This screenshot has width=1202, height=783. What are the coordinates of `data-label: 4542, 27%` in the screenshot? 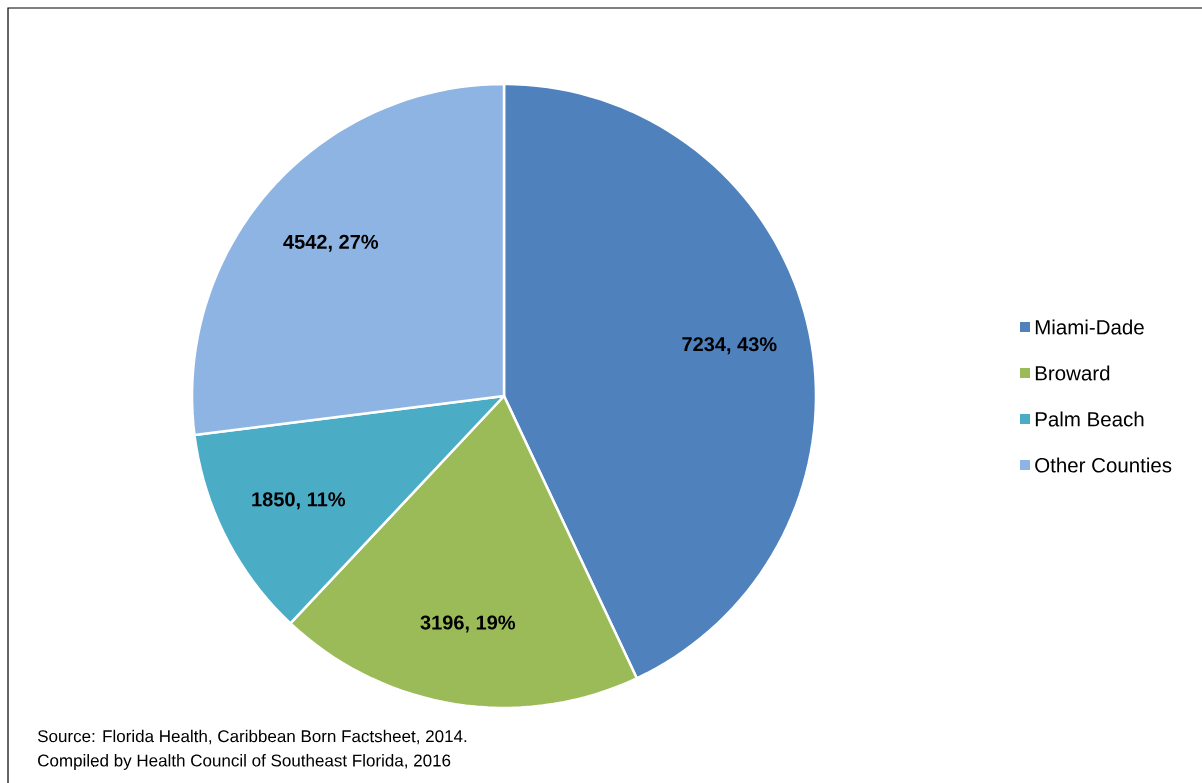 It's located at (331, 243).